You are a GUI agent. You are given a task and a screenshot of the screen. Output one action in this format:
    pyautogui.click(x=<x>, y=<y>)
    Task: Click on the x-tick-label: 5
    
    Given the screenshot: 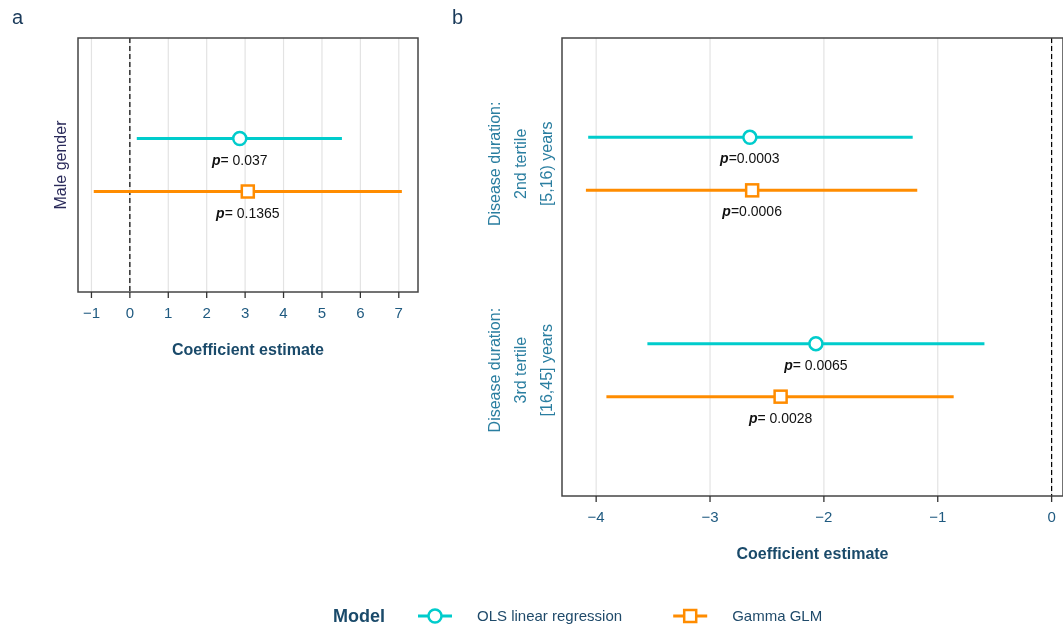 What is the action you would take?
    pyautogui.click(x=322, y=312)
    